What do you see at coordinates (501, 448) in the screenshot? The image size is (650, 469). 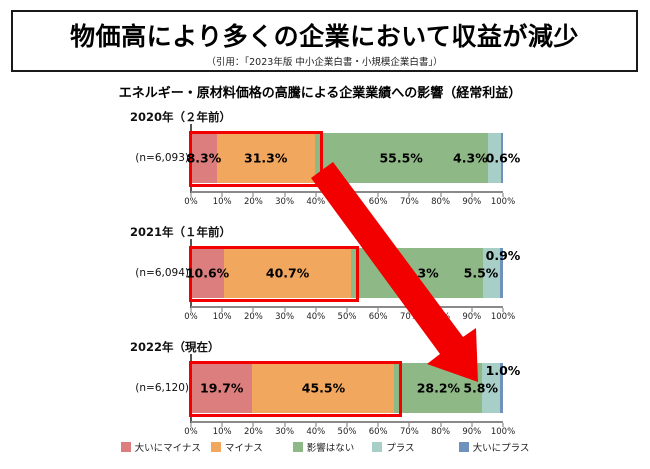 I see `legend-label: 大いにプラス` at bounding box center [501, 448].